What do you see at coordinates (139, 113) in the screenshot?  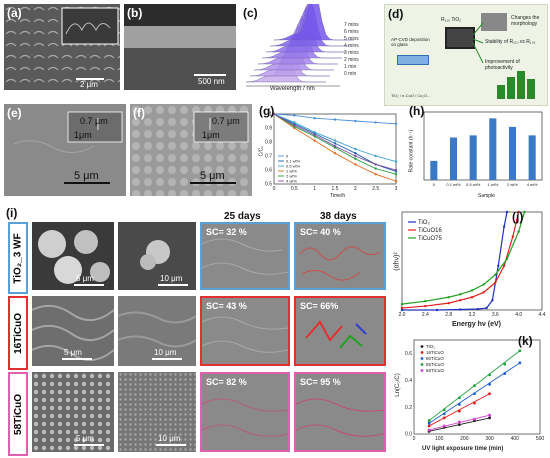 I see `panel-f-tag: (f)` at bounding box center [139, 113].